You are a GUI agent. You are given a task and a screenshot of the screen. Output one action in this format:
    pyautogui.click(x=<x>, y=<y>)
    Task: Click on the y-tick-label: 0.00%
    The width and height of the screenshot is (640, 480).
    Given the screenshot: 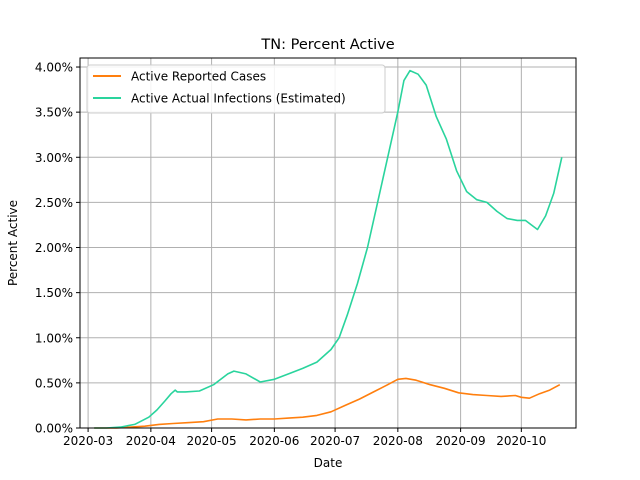 What is the action you would take?
    pyautogui.click(x=54, y=429)
    